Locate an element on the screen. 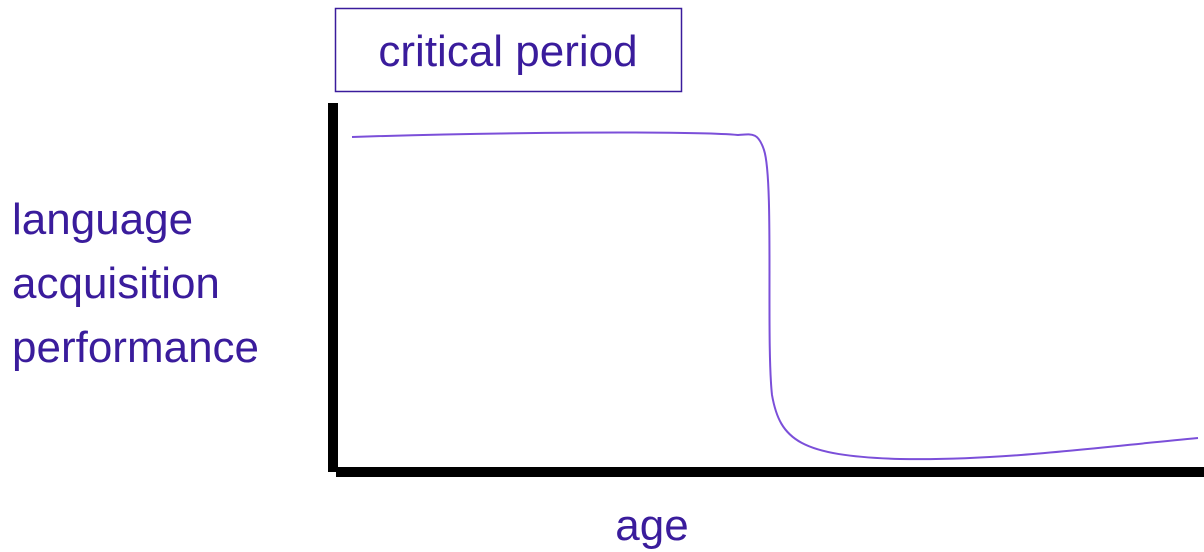  x-axis-label: age is located at coordinates (651, 525).